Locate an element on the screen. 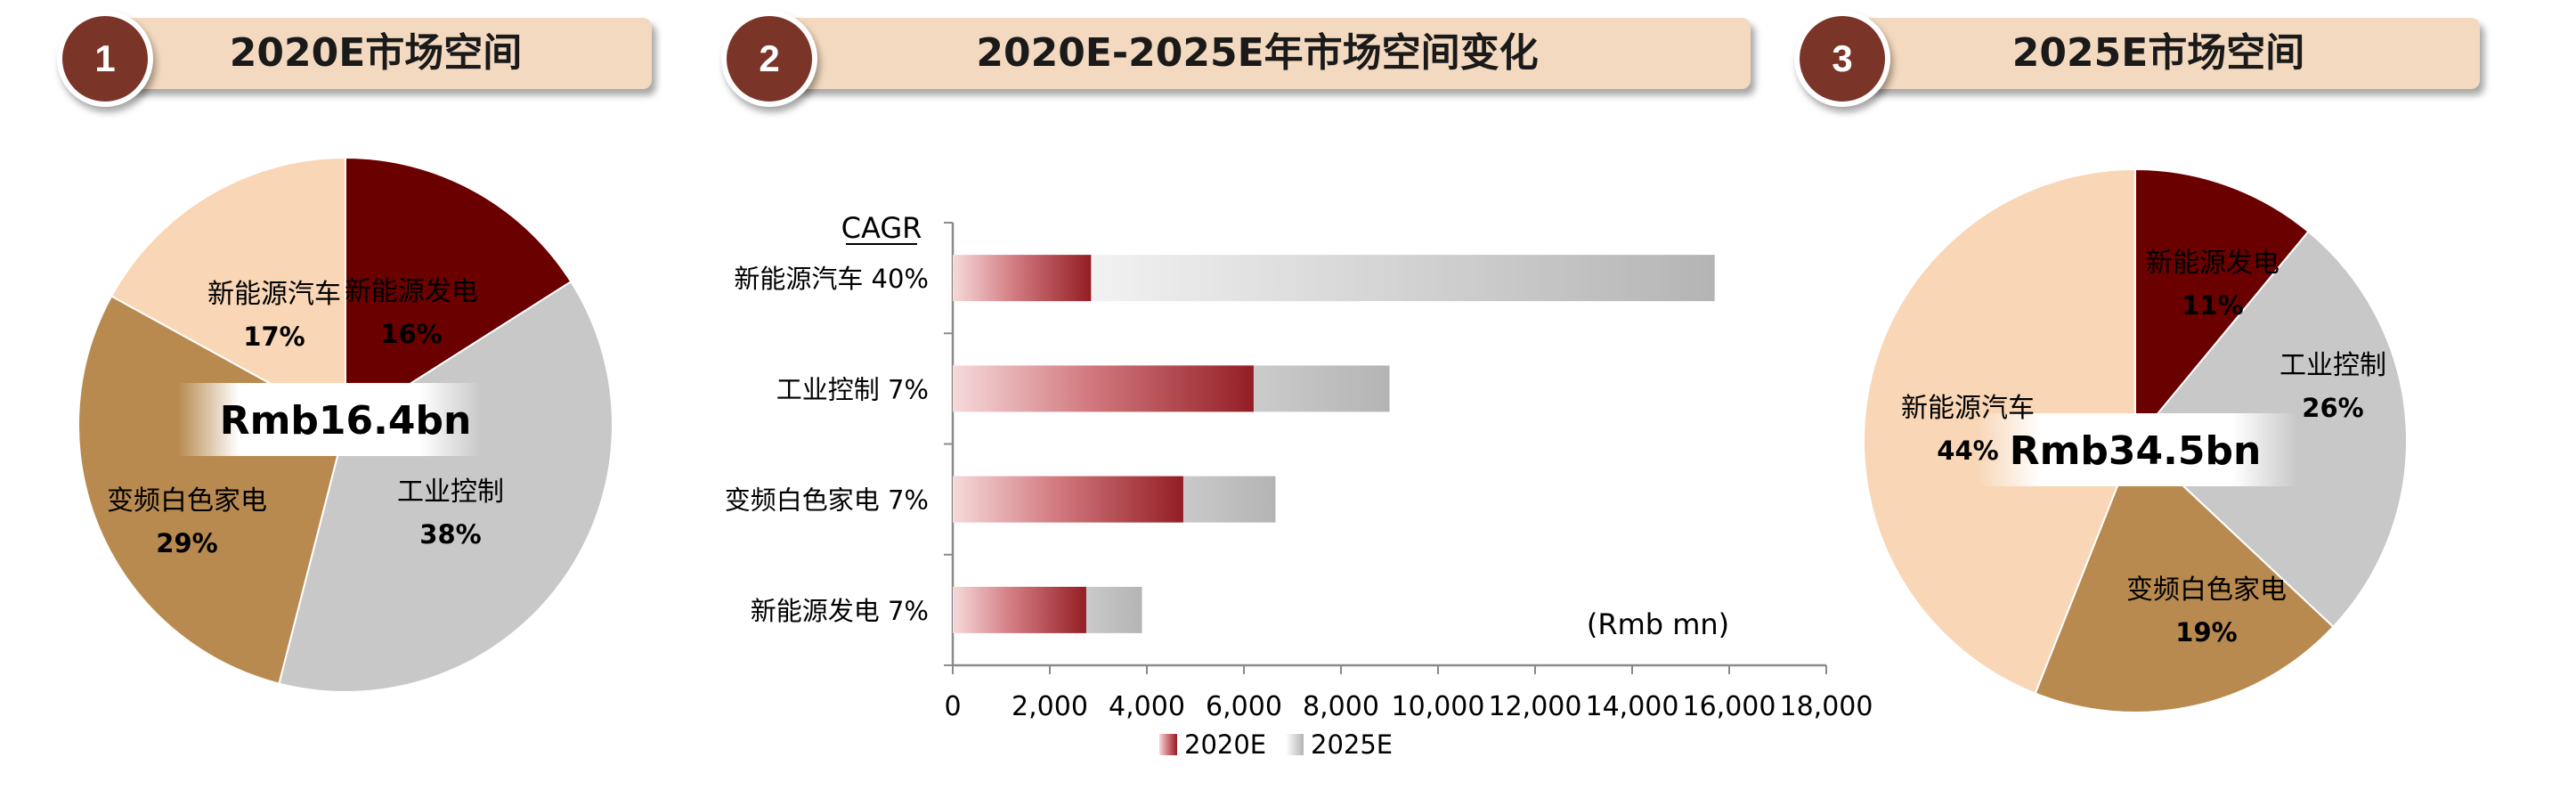  panel-3-title: 2025E市场空间 is located at coordinates (2158, 53).